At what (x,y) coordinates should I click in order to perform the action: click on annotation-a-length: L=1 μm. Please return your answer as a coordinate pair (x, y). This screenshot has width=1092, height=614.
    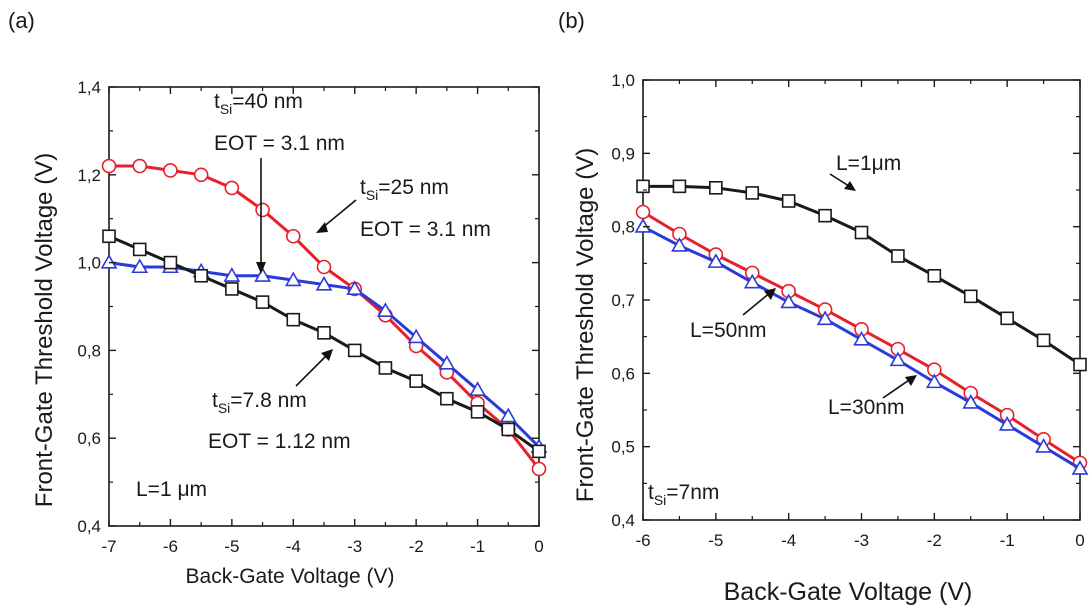
    Looking at the image, I should click on (171, 489).